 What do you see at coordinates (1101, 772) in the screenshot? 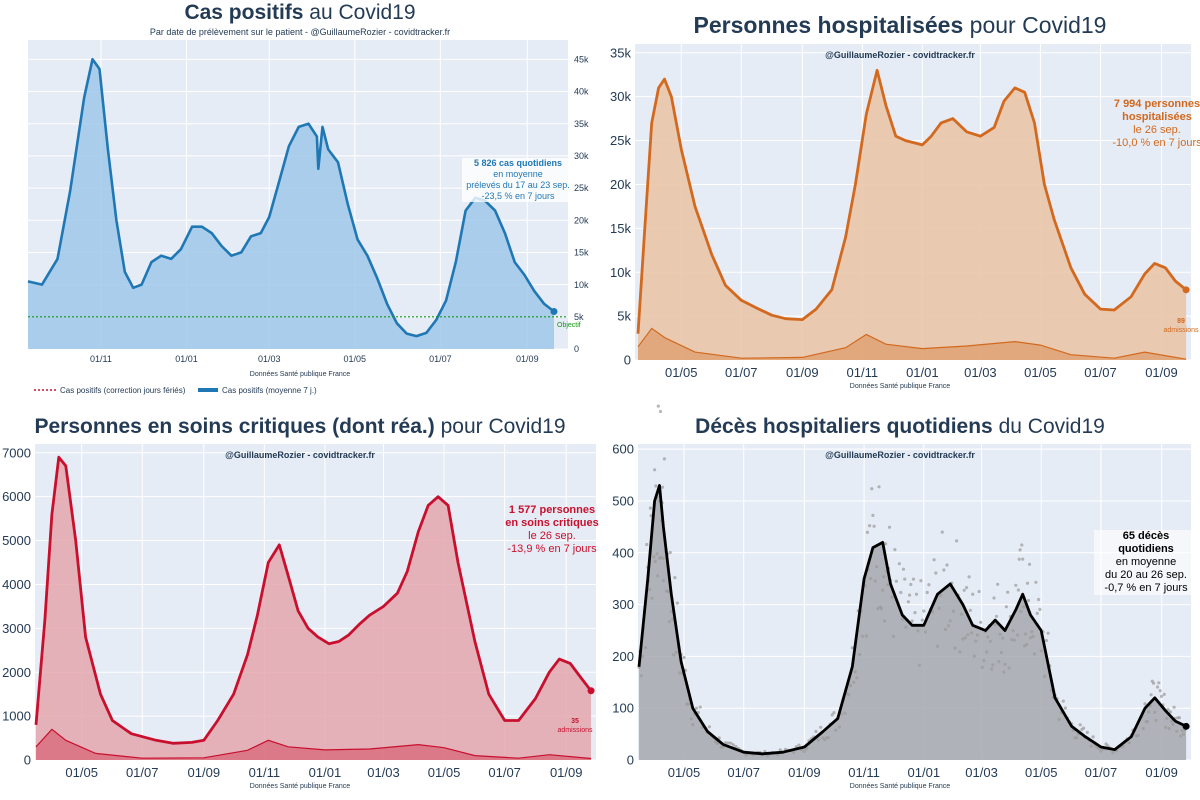
I see `x-tick-label: 01/07` at bounding box center [1101, 772].